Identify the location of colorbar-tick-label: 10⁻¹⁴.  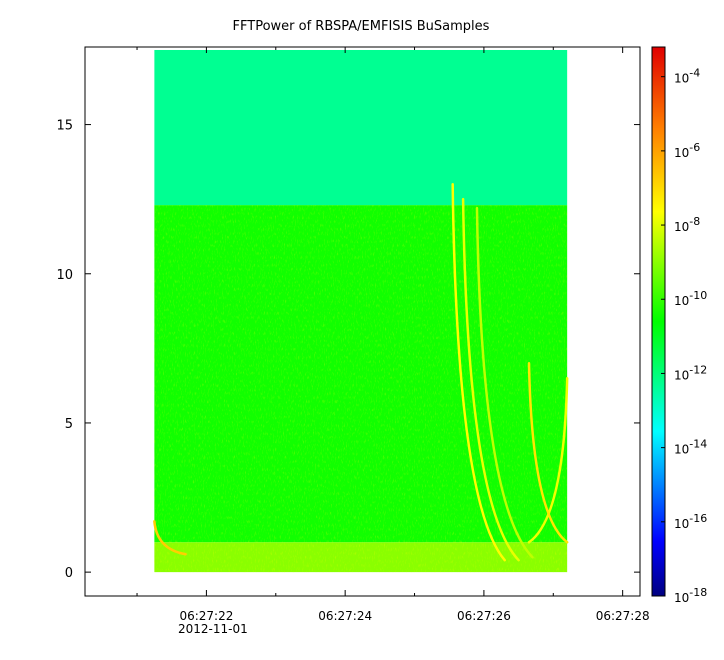
(690, 447).